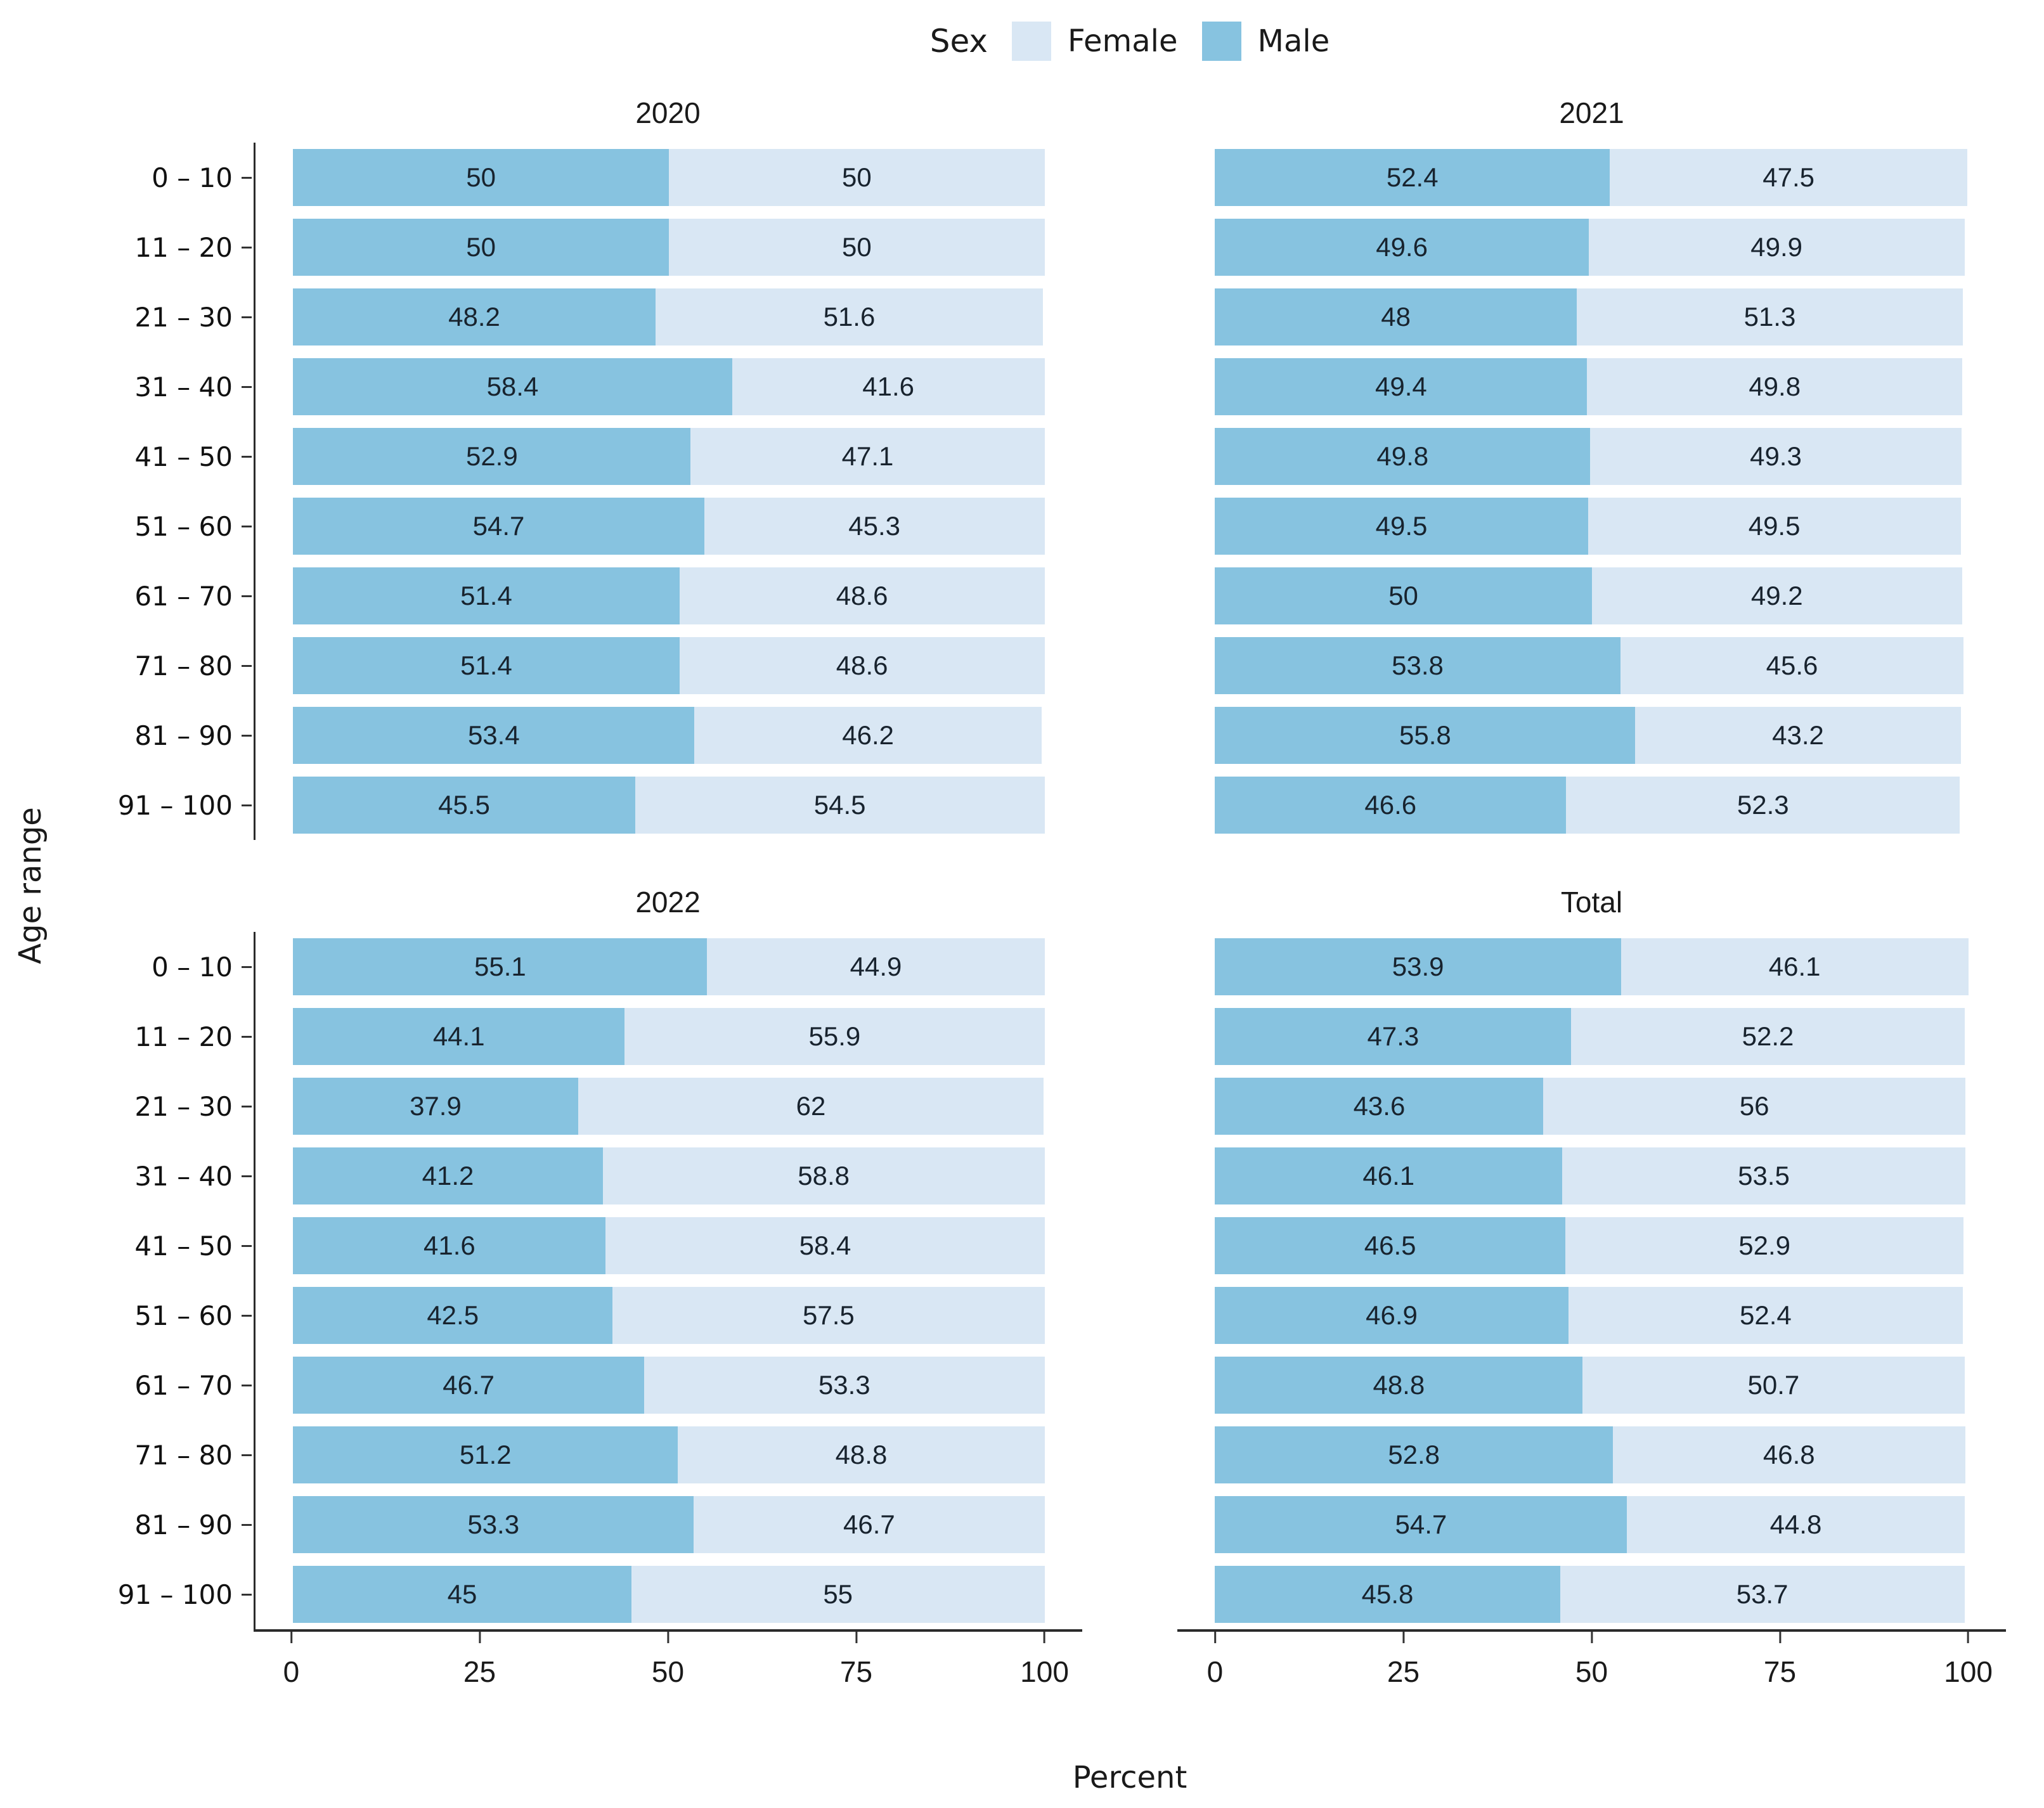 This screenshot has height=1808, width=2044. What do you see at coordinates (1780, 1661) in the screenshot?
I see `x-axis-tick: 75` at bounding box center [1780, 1661].